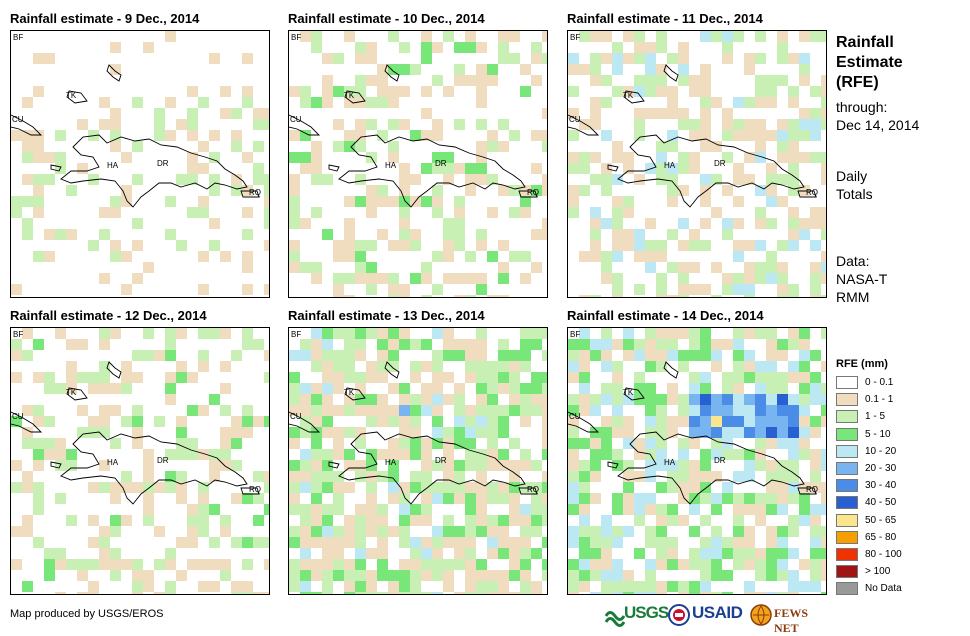 This screenshot has width=970, height=636. I want to click on legend-label: > 100, so click(878, 572).